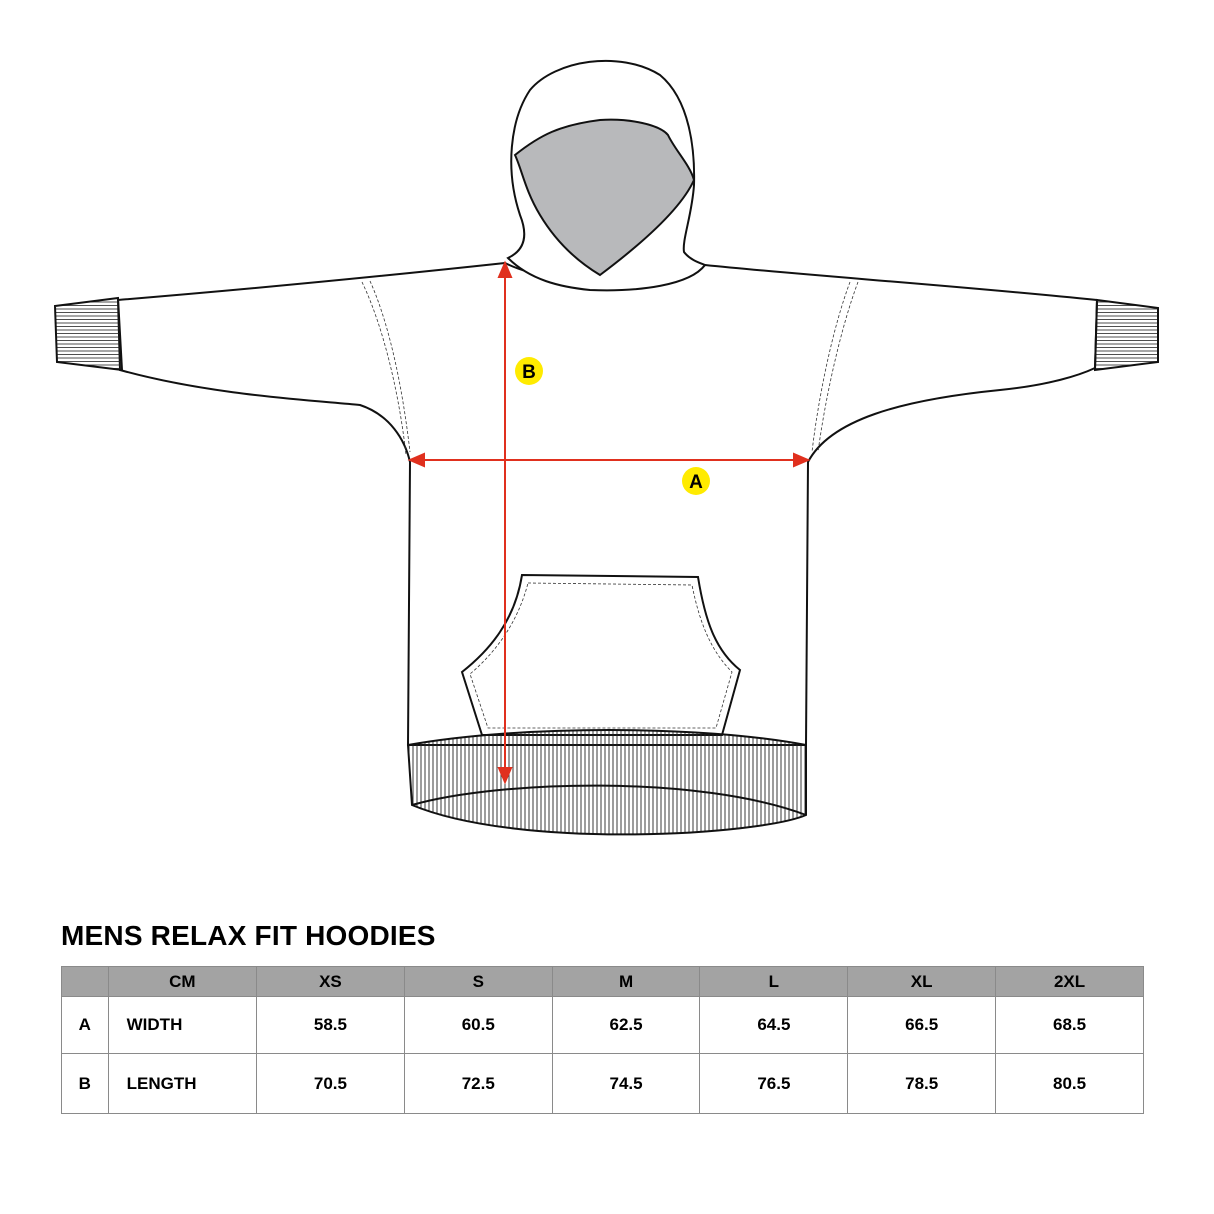 The height and width of the screenshot is (1214, 1214). What do you see at coordinates (922, 1083) in the screenshot?
I see `value-cell: 78.5` at bounding box center [922, 1083].